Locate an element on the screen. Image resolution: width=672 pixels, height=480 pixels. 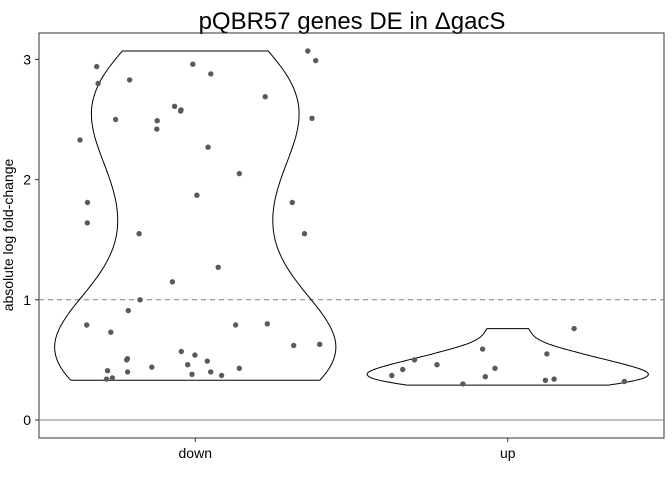
y-tick-label: 3 is located at coordinates (27, 59).